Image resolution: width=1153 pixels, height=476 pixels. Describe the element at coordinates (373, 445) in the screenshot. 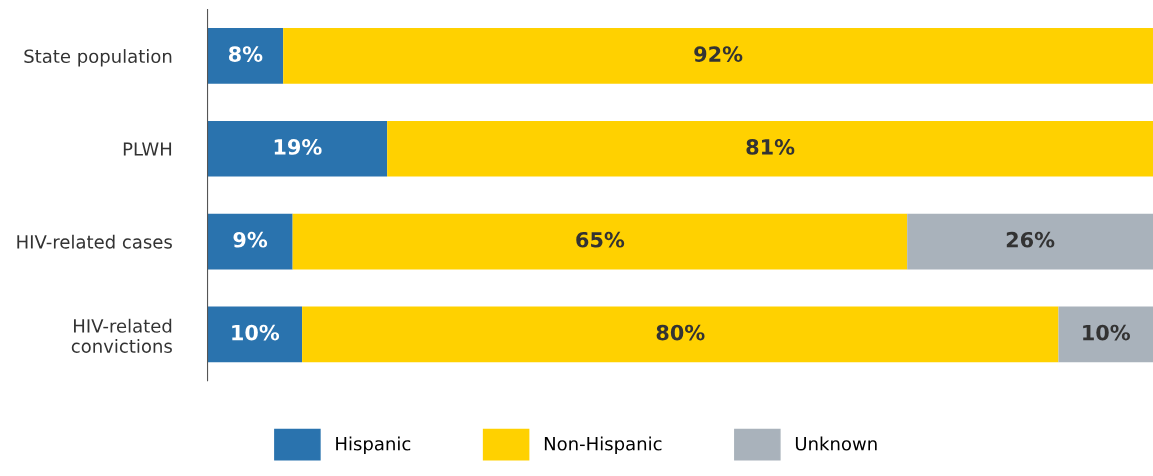

I see `legend-label: Hispanic` at that location.